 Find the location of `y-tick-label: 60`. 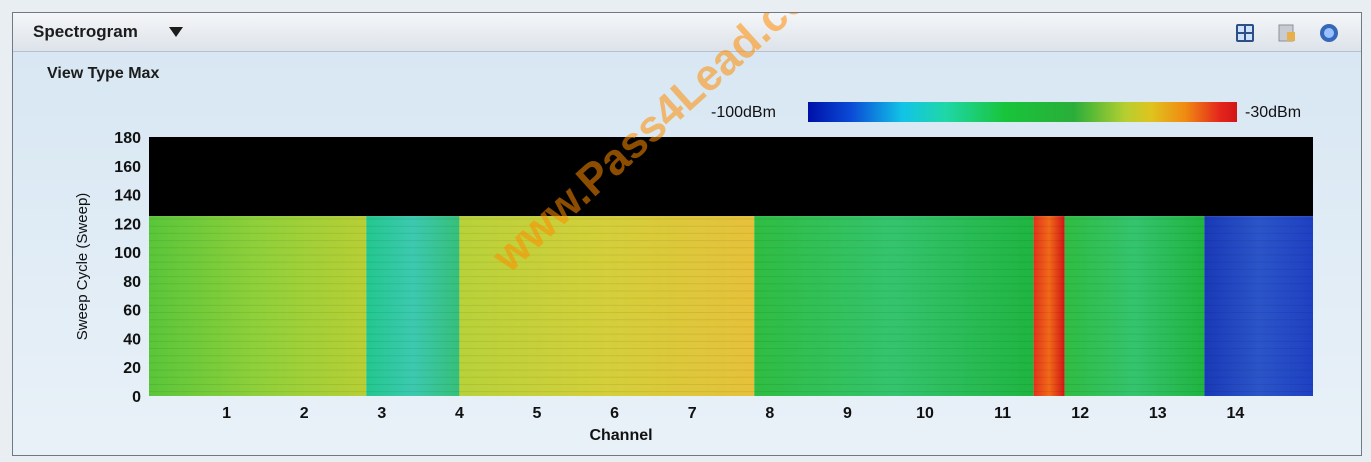

y-tick-label: 60 is located at coordinates (132, 311).